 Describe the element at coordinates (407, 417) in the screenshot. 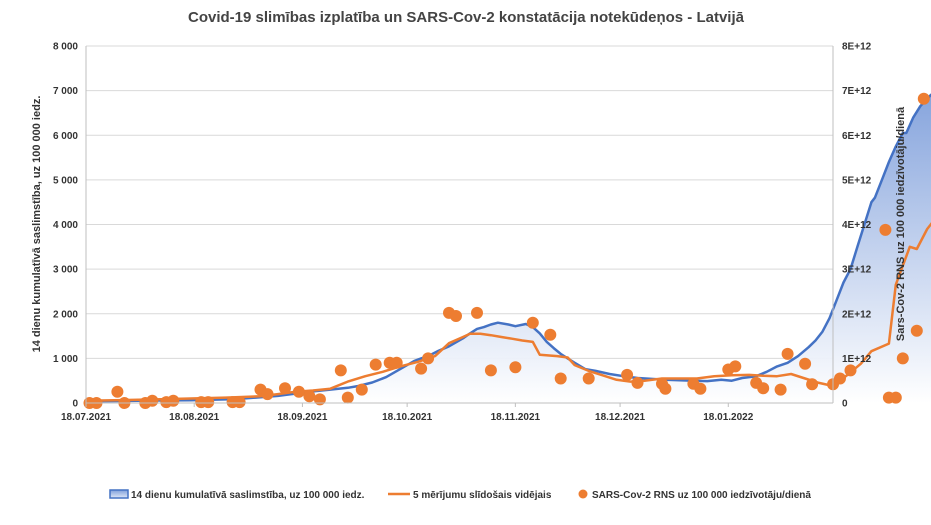

I see `x-tick-label: 18.10.2021` at that location.